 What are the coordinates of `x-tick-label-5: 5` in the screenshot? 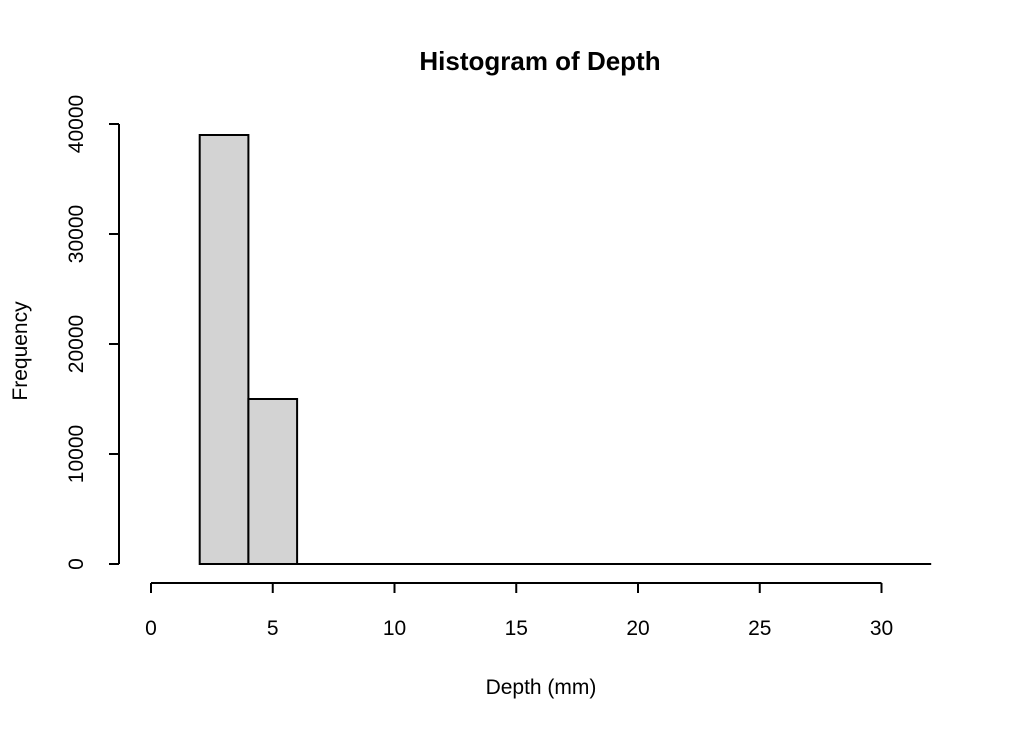 It's located at (273, 628).